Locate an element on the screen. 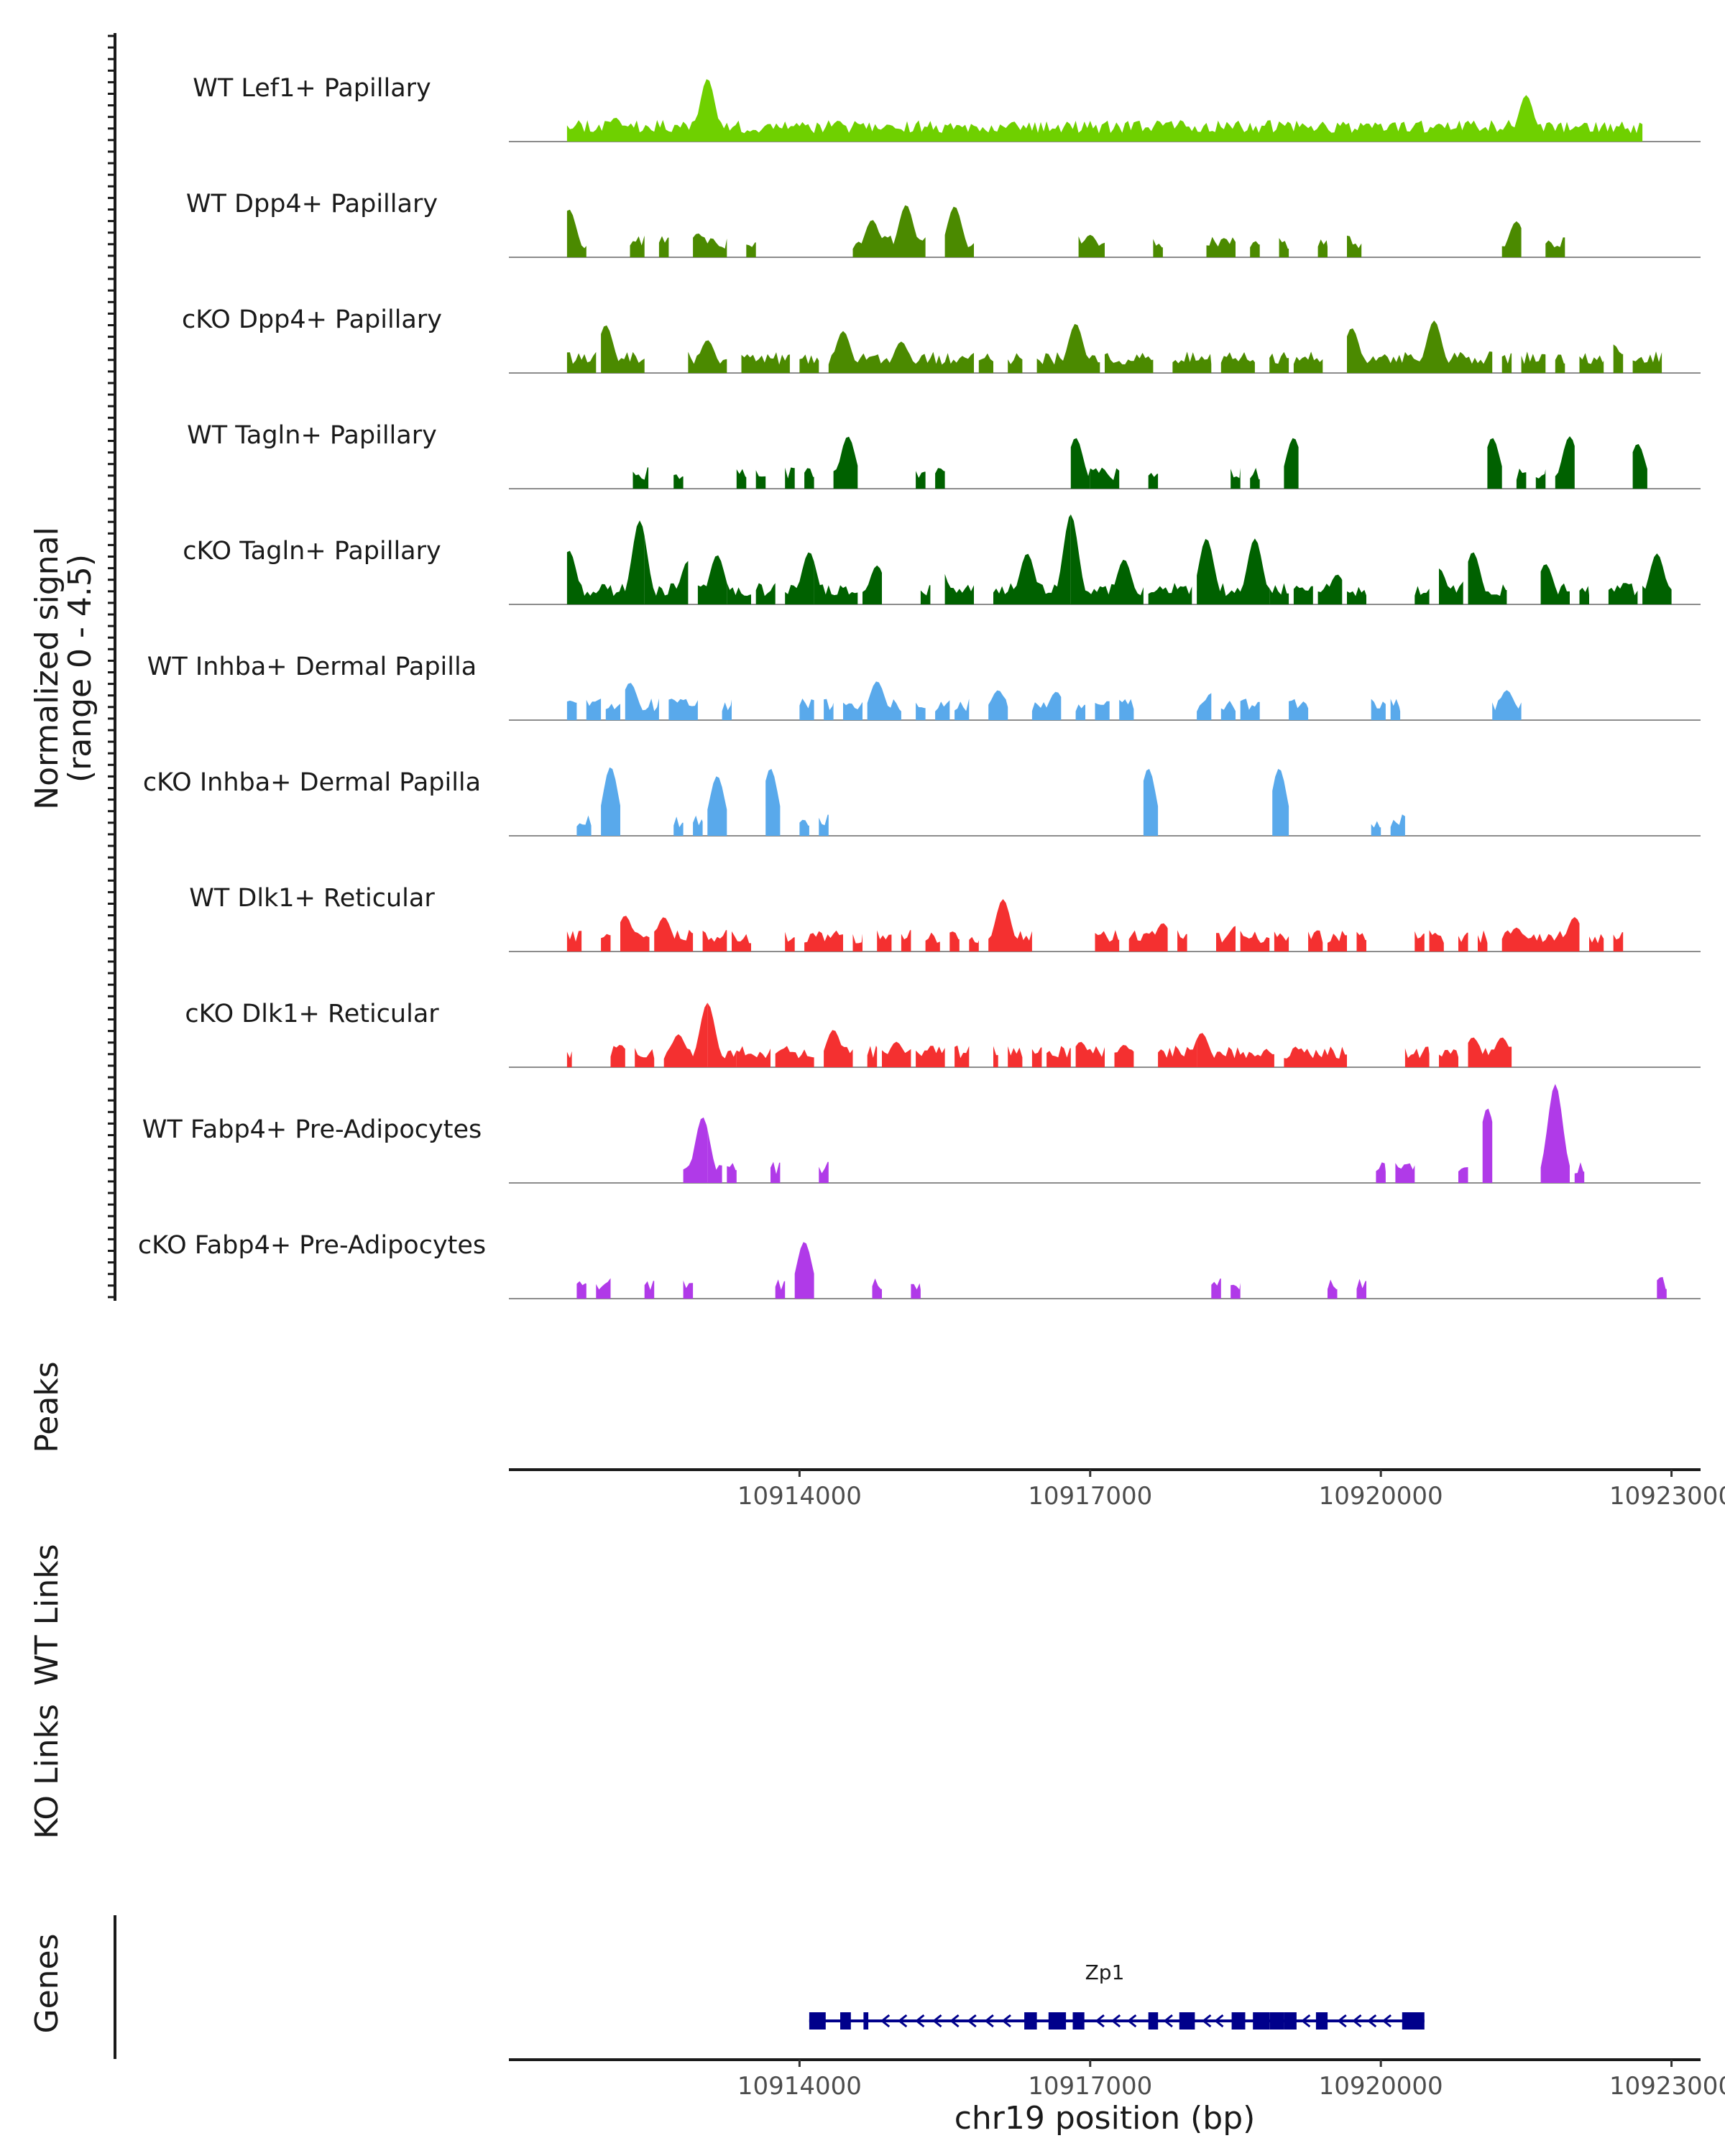 The height and width of the screenshot is (2156, 1725). track-label: WT Dpp4+ Papillary is located at coordinates (312, 204).